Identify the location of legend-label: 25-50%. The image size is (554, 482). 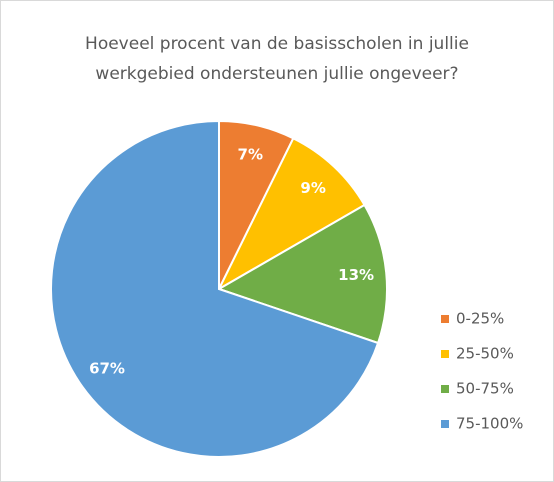
(485, 354).